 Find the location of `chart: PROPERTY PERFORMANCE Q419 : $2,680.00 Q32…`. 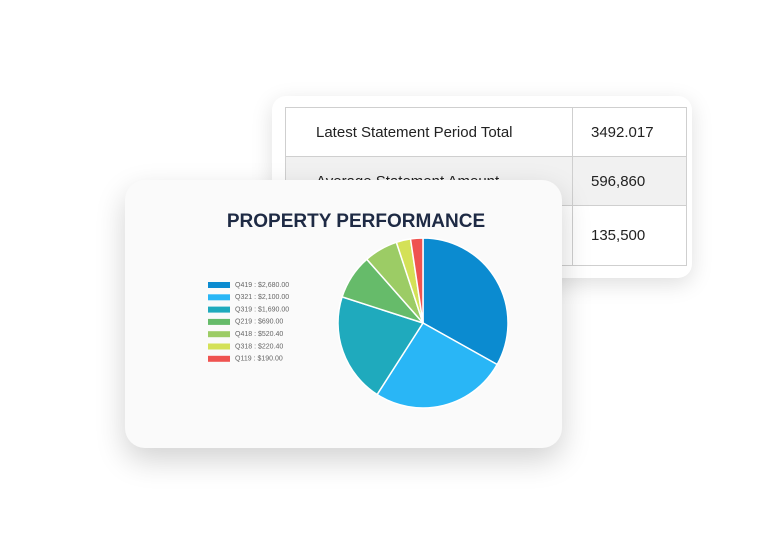

chart: PROPERTY PERFORMANCE Q419 : $2,680.00 Q32… is located at coordinates (358, 310).